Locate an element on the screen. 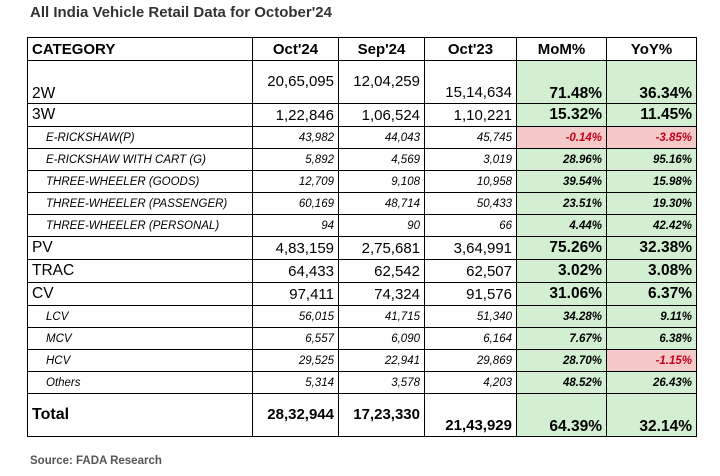 Image resolution: width=720 pixels, height=476 pixels. row-yoy: 9.11% is located at coordinates (651, 316).